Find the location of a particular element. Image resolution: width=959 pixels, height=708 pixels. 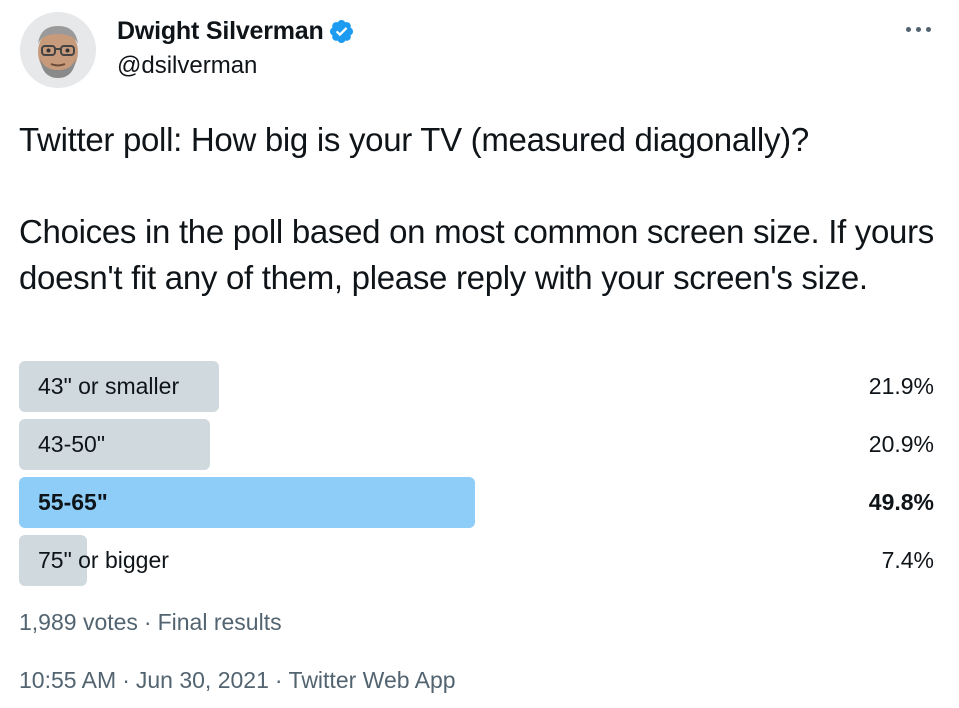

poll-option: 43" or smaller 21.9% is located at coordinates (476, 386).